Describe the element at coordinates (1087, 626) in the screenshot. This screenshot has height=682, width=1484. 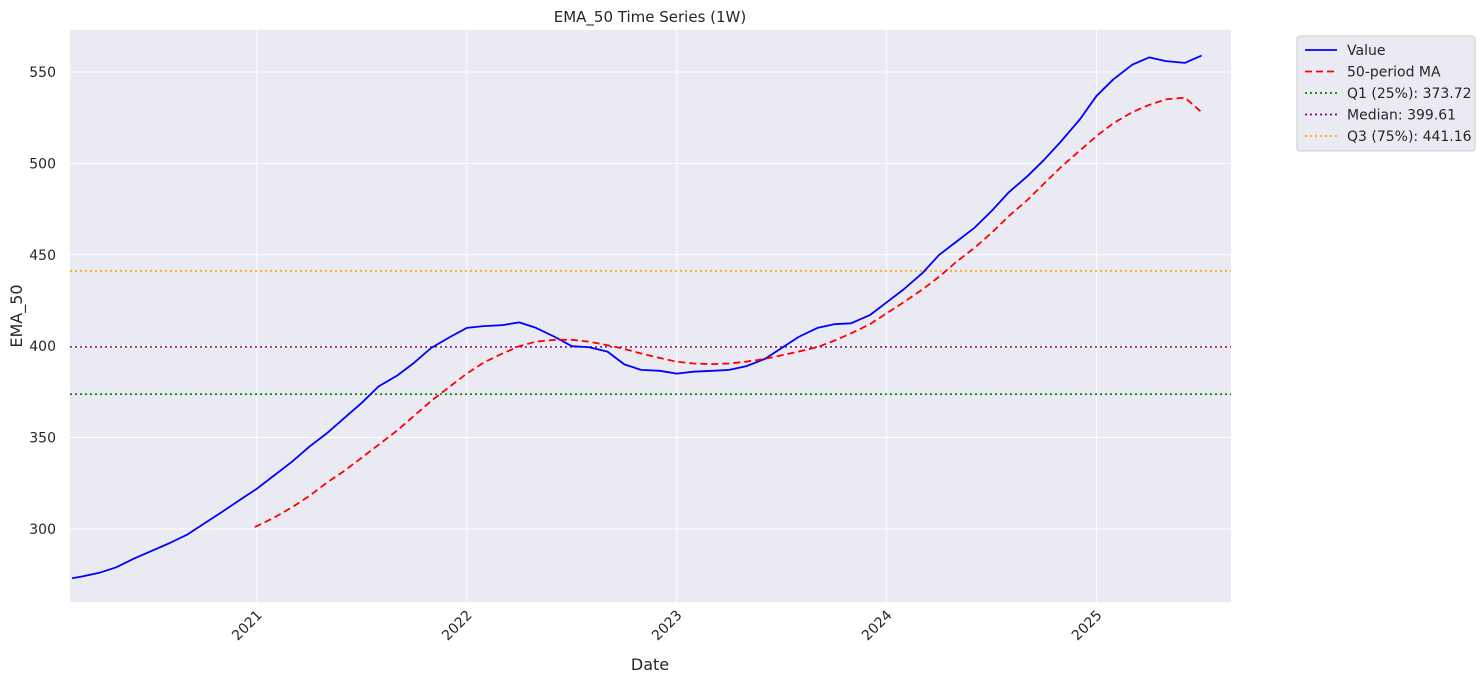
I see `x-tick-label-4: 2025` at that location.